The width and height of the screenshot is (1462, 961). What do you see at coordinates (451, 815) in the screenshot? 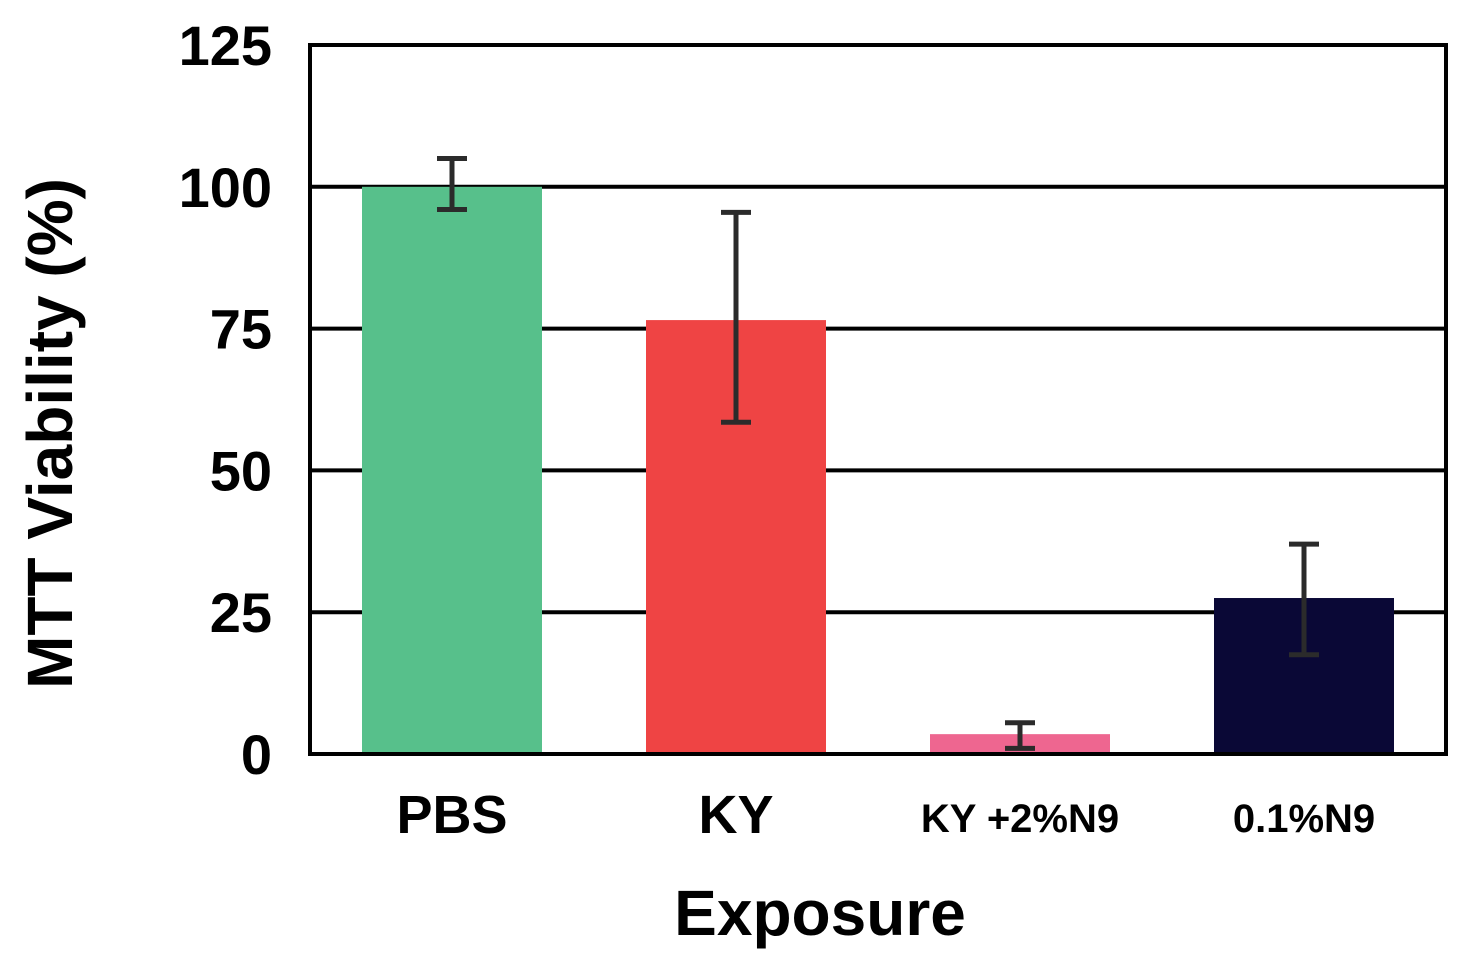
I see `x-tick-label-pbs: PBS` at bounding box center [451, 815].